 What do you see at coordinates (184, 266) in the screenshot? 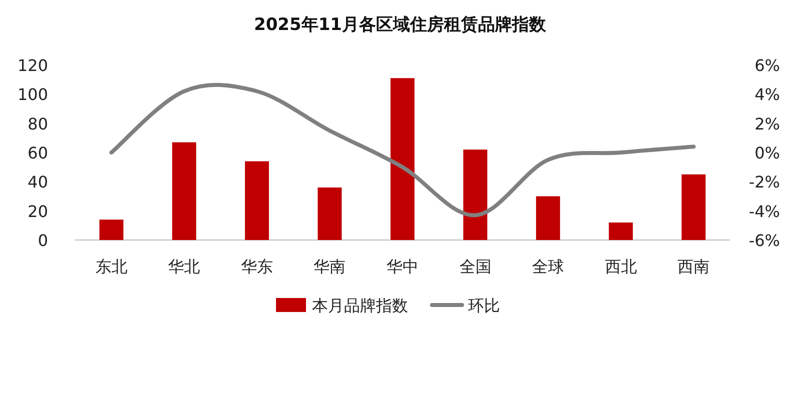
I see `x-tick-label: 华北` at bounding box center [184, 266].